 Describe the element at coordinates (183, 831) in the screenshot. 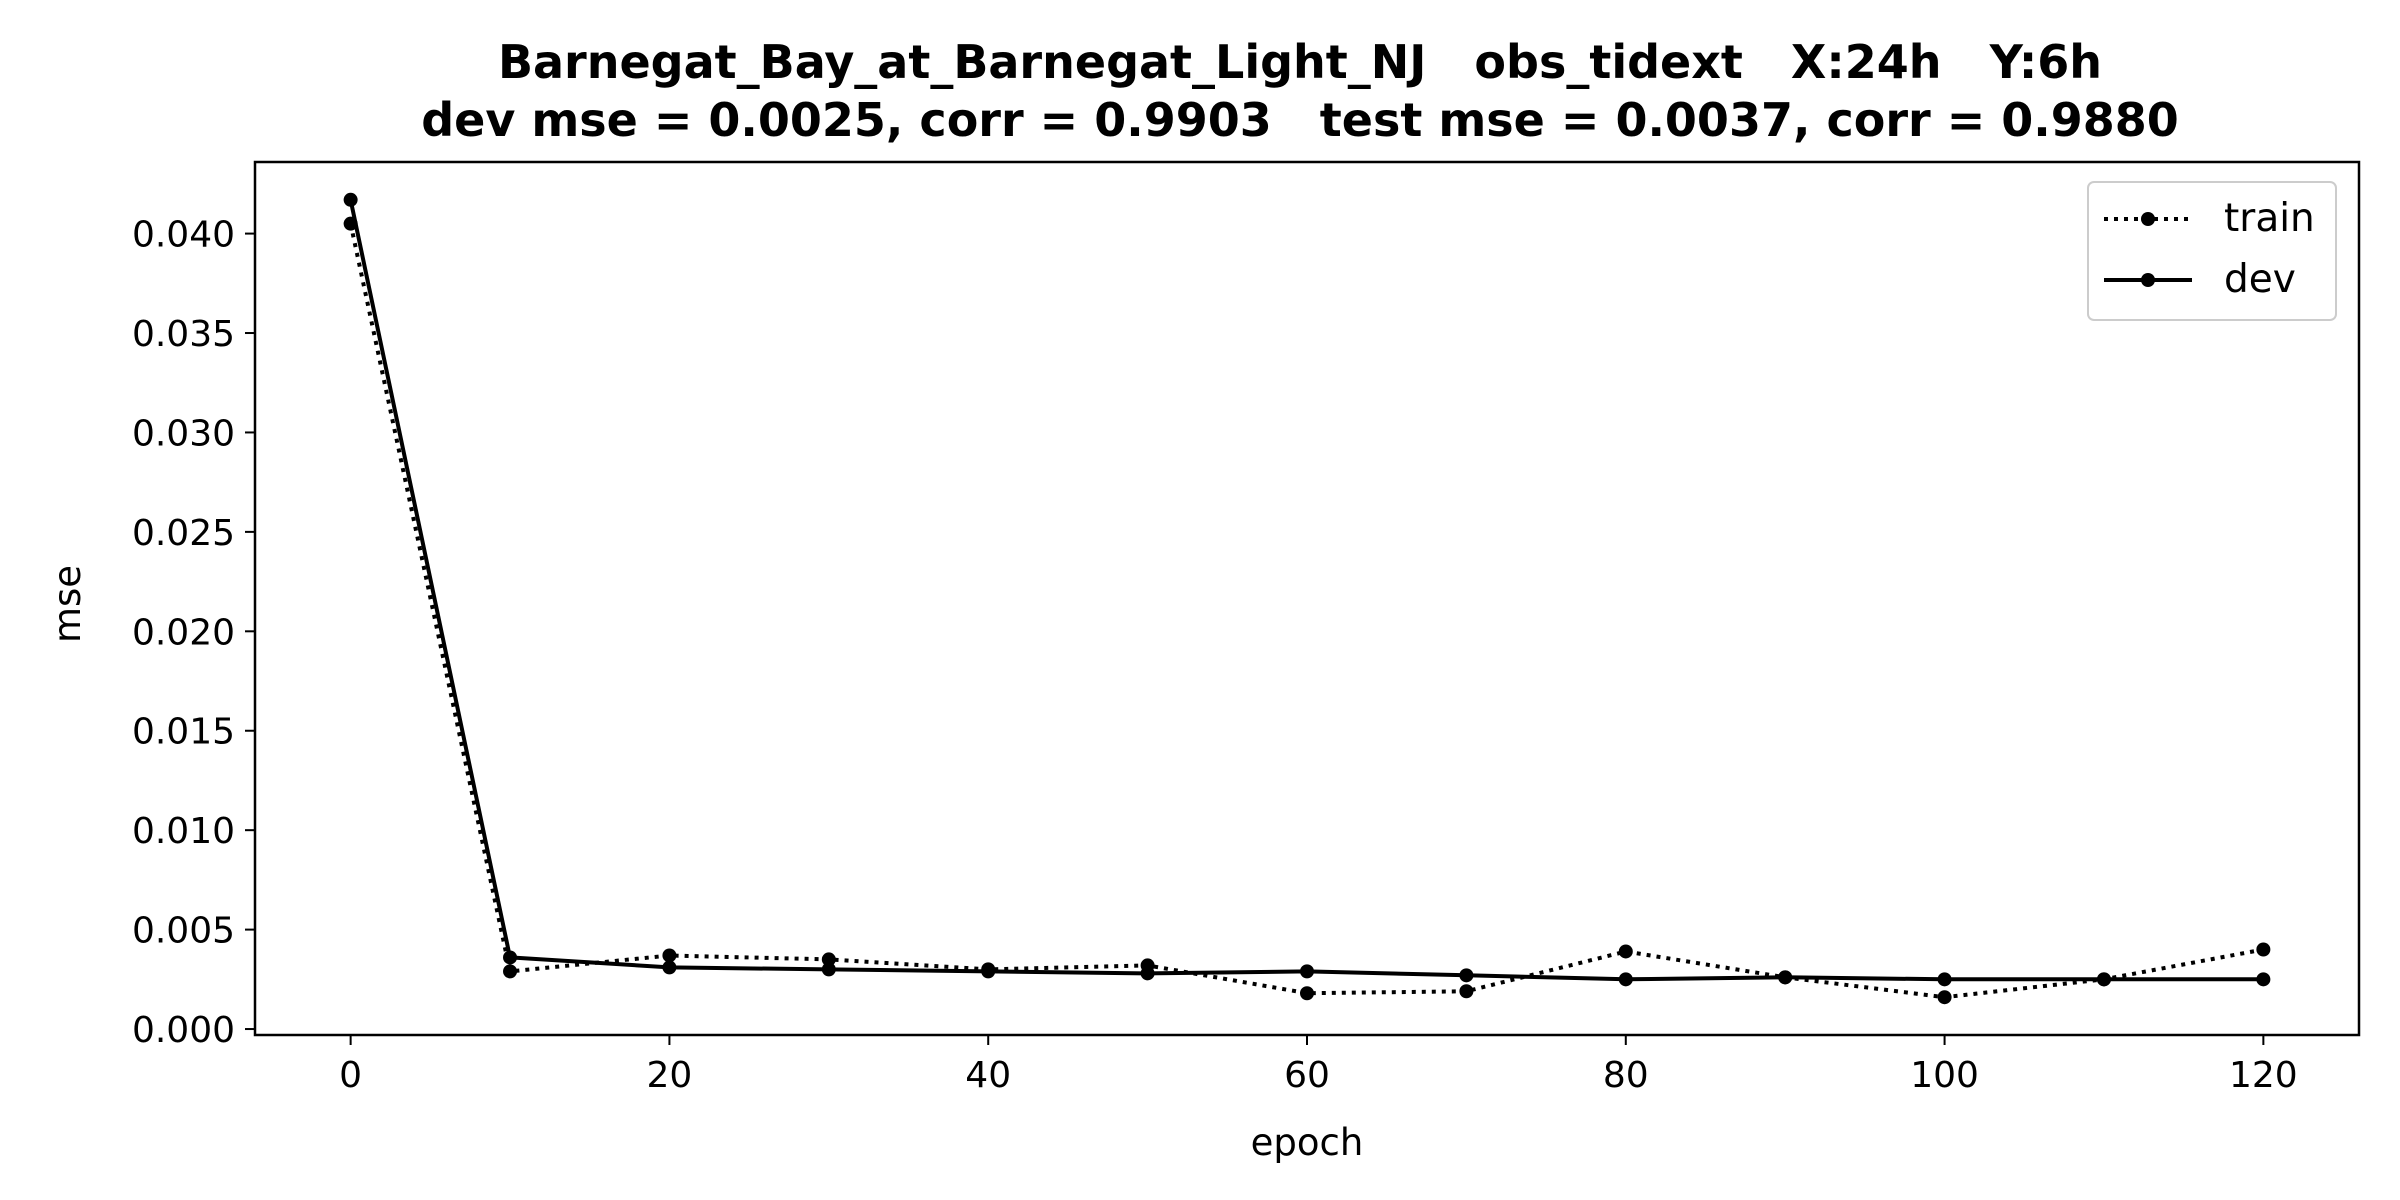

I see `y-tick-label: 0.010` at that location.